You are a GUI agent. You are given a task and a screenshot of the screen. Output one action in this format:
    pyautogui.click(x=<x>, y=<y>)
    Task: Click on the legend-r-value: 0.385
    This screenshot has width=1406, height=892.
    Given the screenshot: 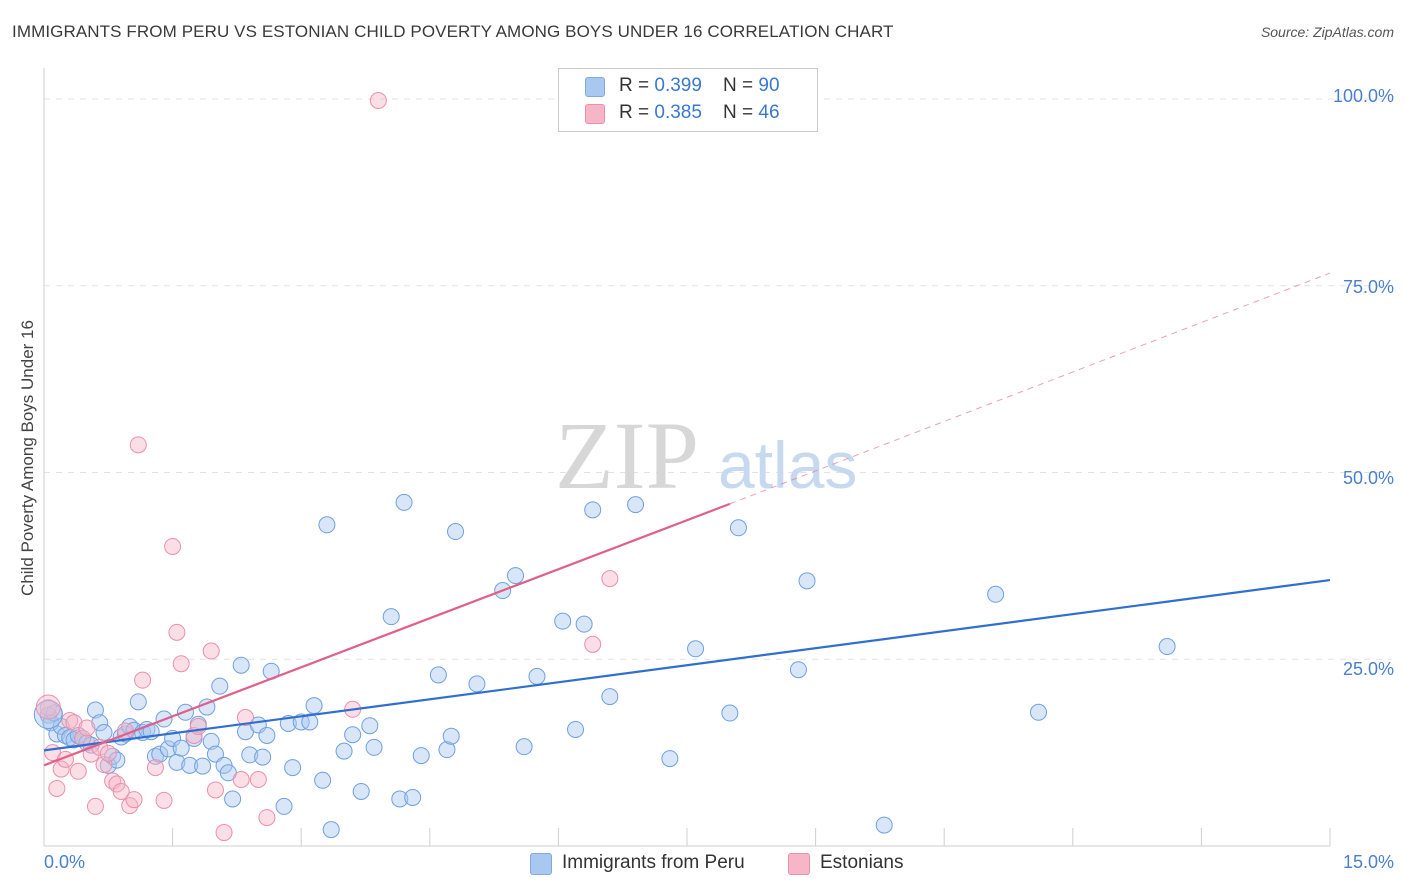 What is the action you would take?
    pyautogui.click(x=678, y=112)
    